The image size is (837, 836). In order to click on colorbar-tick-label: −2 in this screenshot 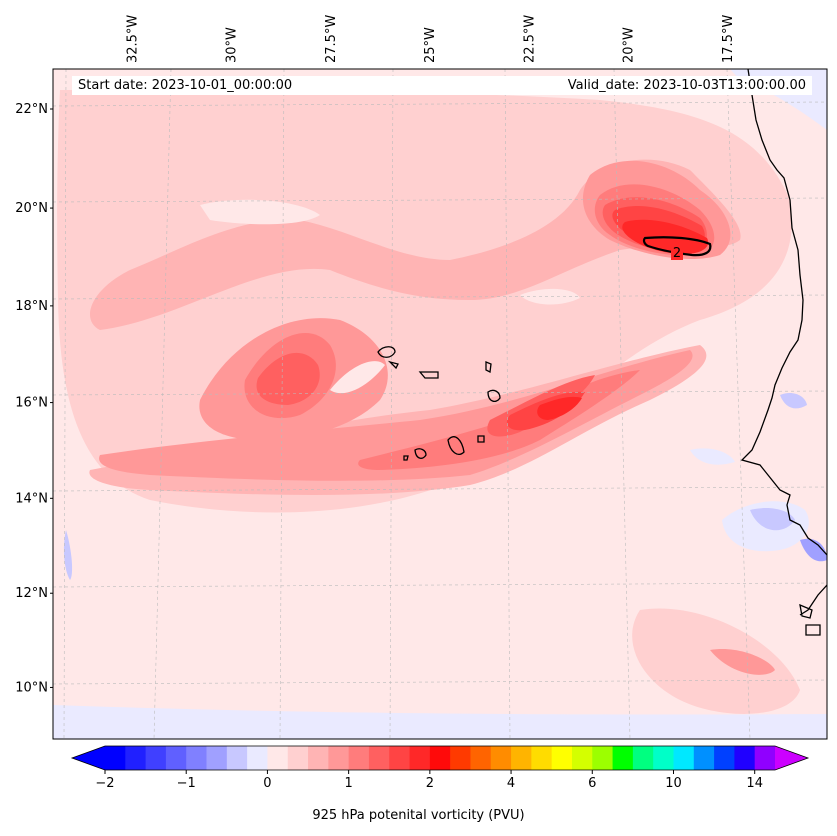, I will do `click(104, 783)`.